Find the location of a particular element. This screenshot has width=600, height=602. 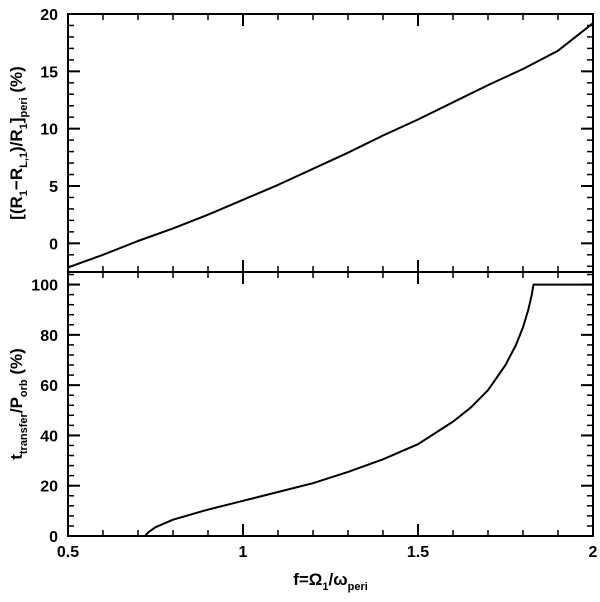

y-tick-label-top: 10 is located at coordinates (49, 130).